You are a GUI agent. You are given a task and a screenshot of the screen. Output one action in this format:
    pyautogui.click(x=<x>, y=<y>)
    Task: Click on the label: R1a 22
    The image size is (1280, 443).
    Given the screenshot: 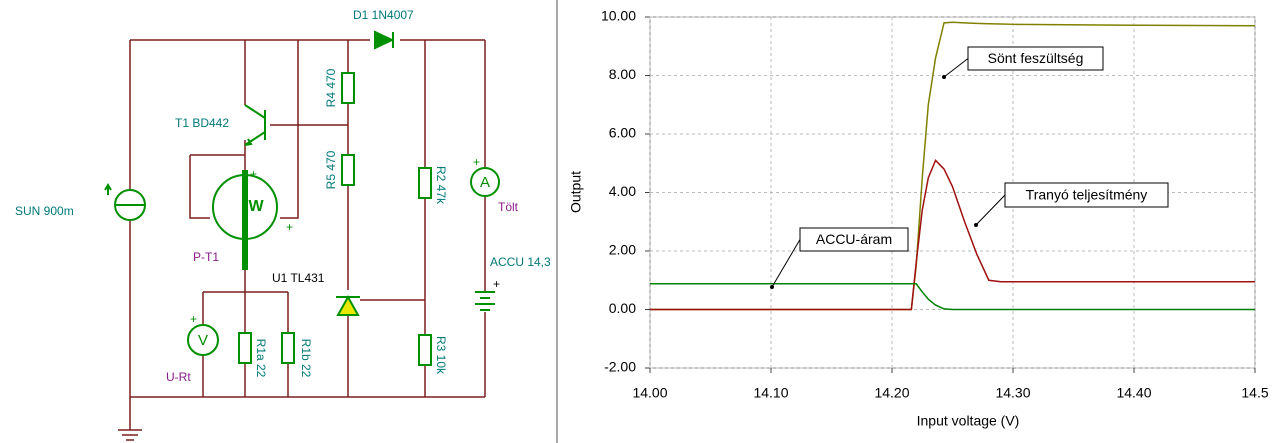 What is the action you would take?
    pyautogui.click(x=261, y=358)
    